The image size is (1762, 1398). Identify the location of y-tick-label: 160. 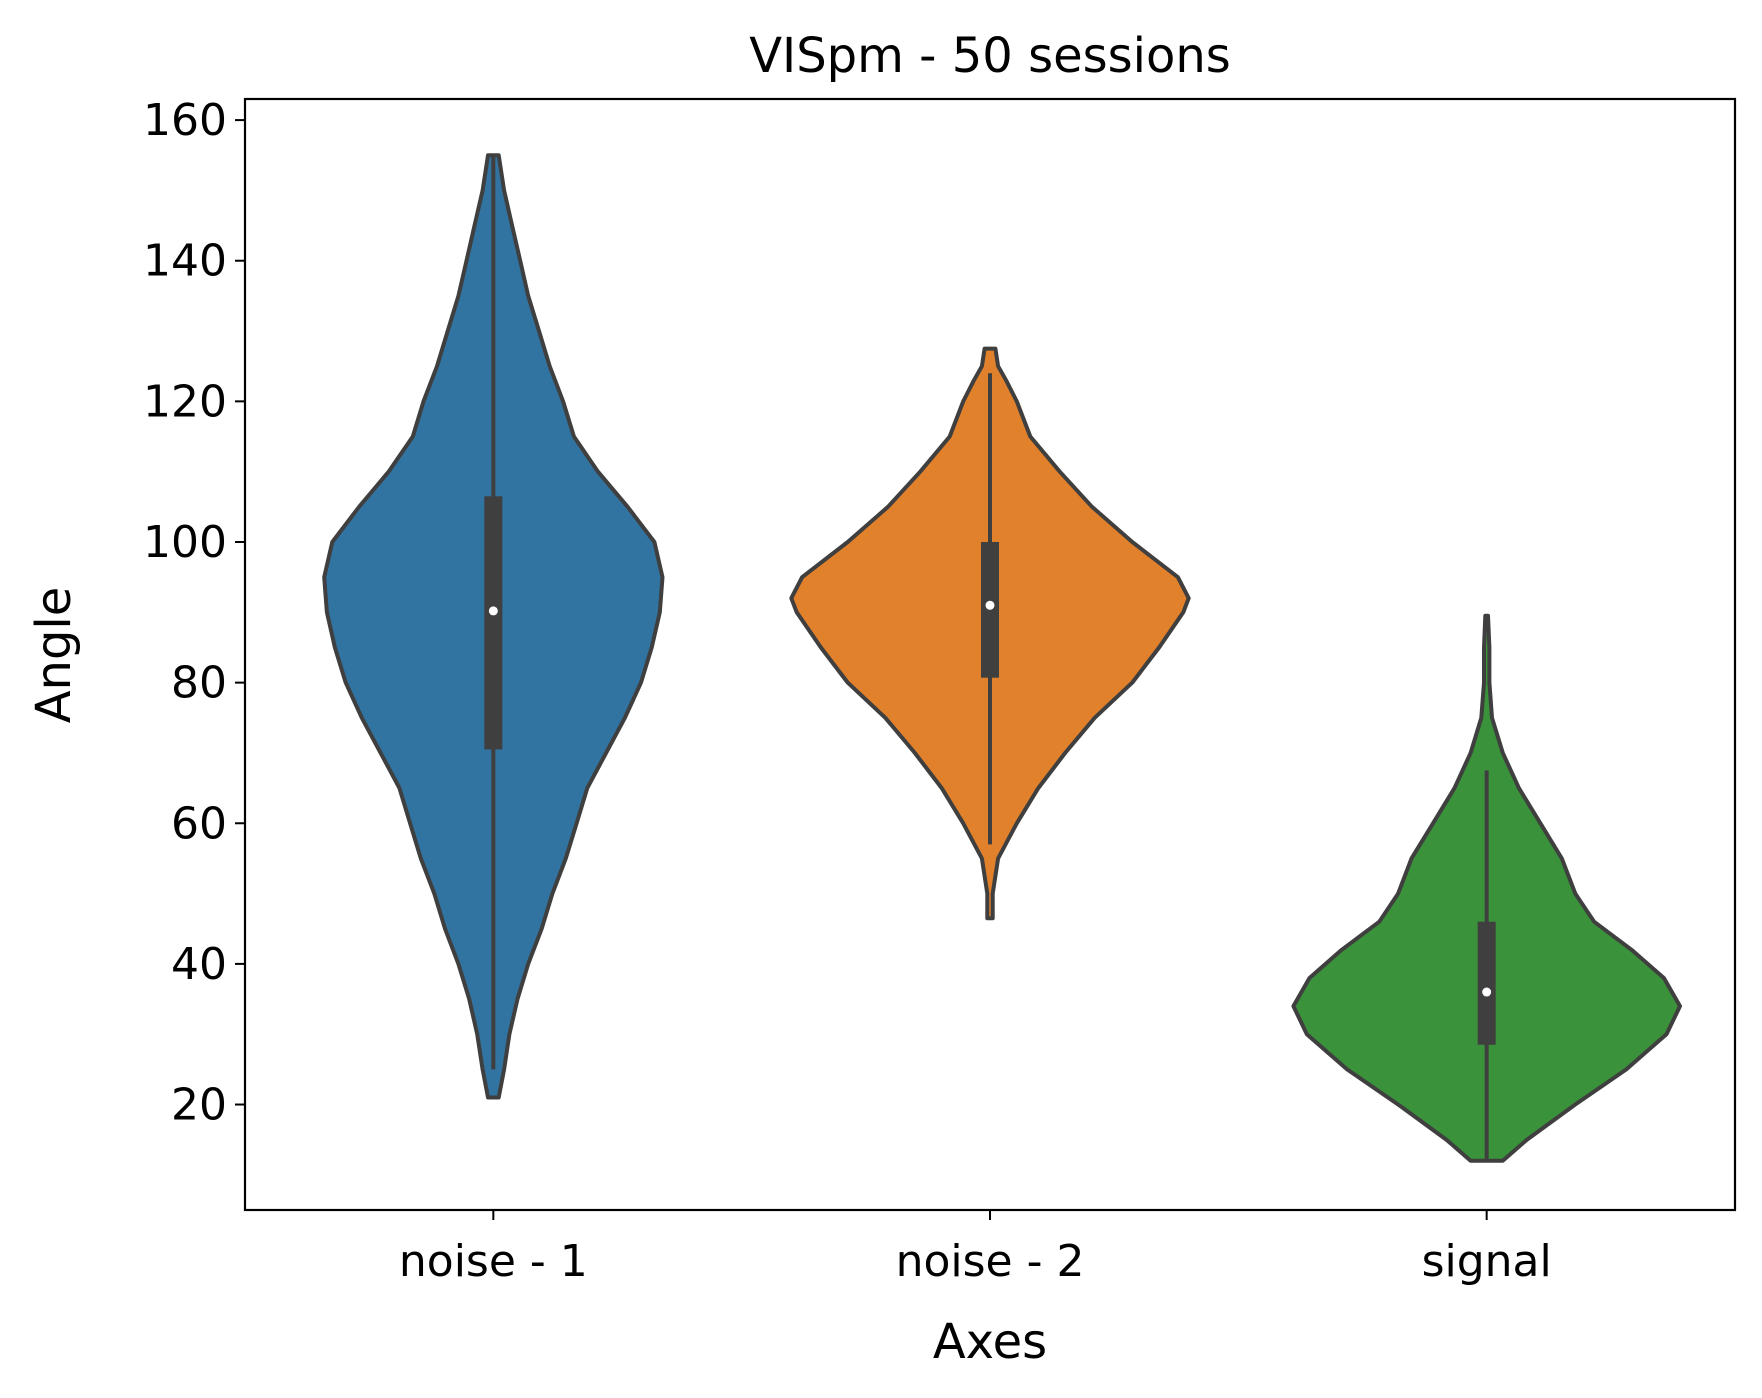
(185, 120).